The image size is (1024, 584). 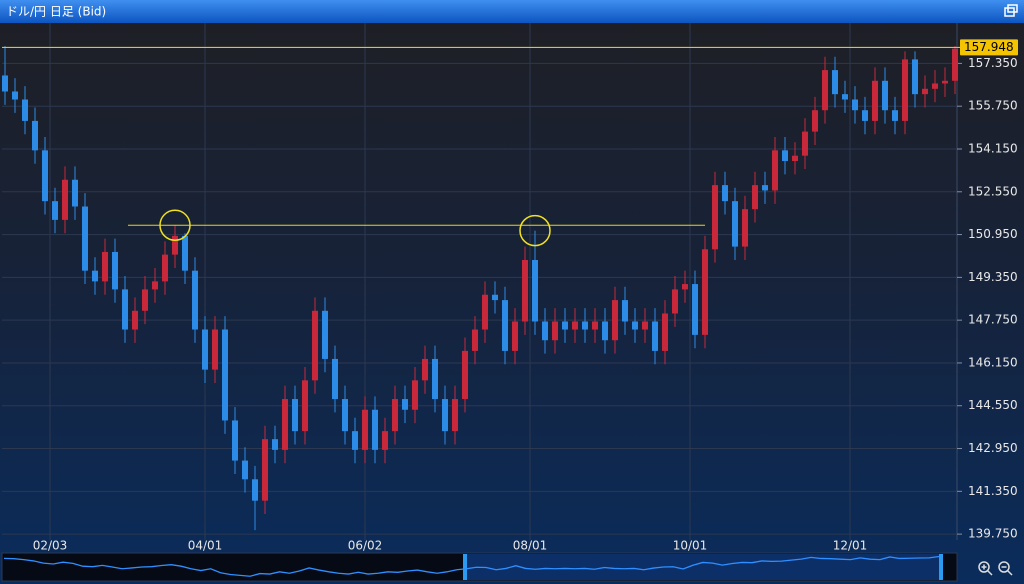 I want to click on y-tick-label: 150.950, so click(x=993, y=234).